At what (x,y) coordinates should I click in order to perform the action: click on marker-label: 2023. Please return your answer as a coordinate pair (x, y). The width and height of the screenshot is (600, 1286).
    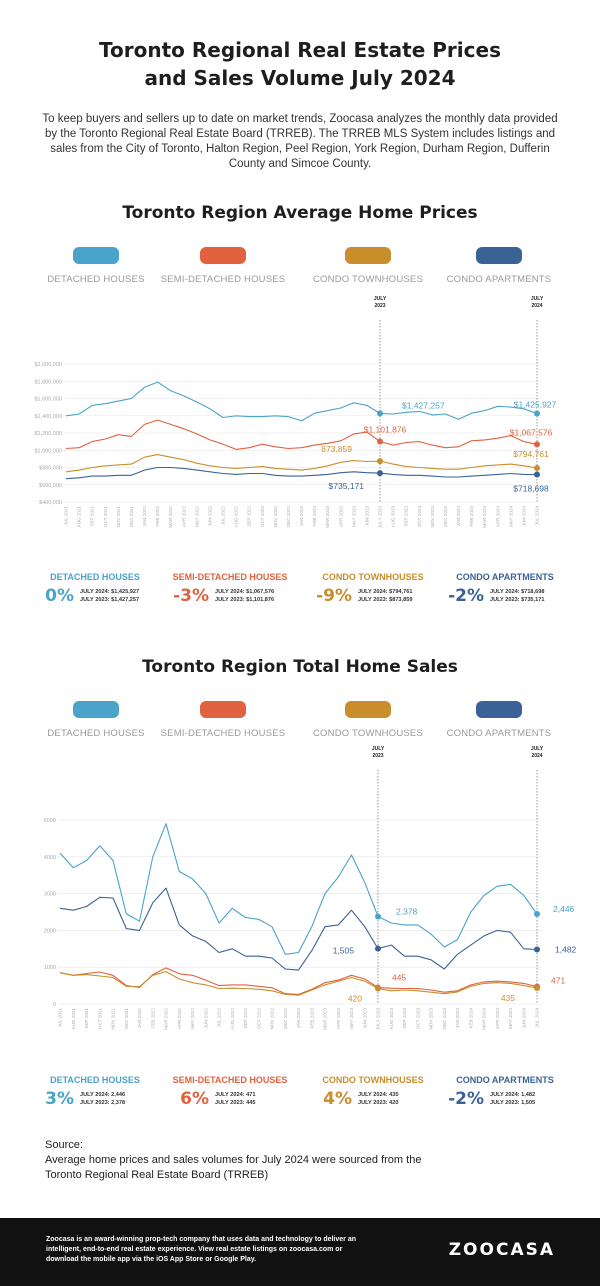
    Looking at the image, I should click on (377, 756).